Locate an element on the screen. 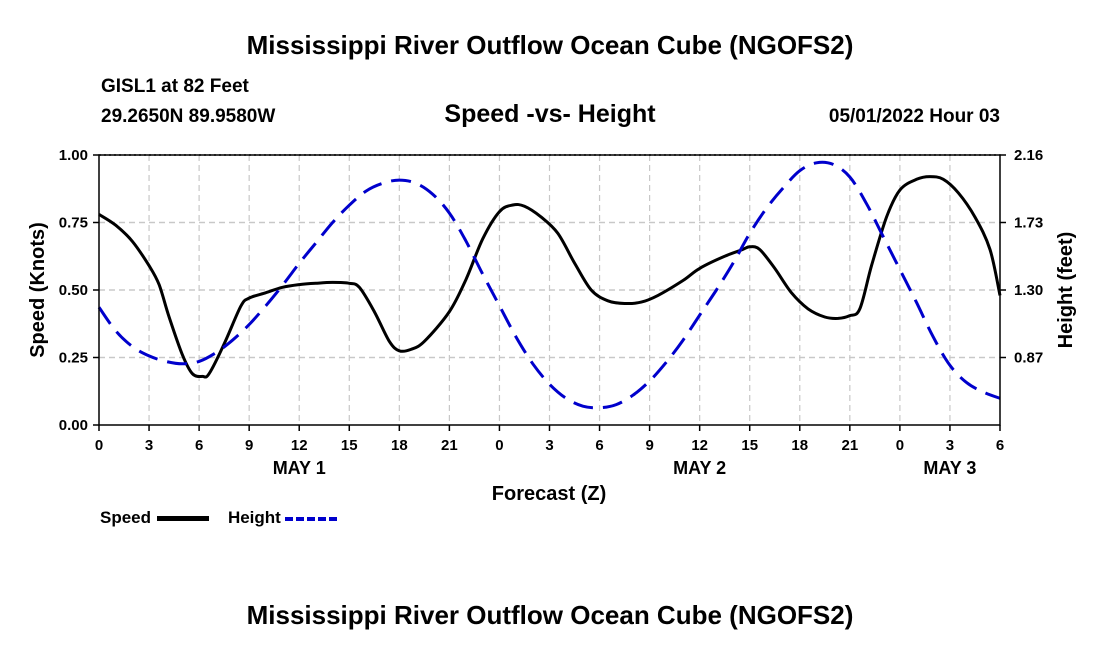 This screenshot has width=1100, height=650. legend-speed-label: Speed is located at coordinates (126, 517).